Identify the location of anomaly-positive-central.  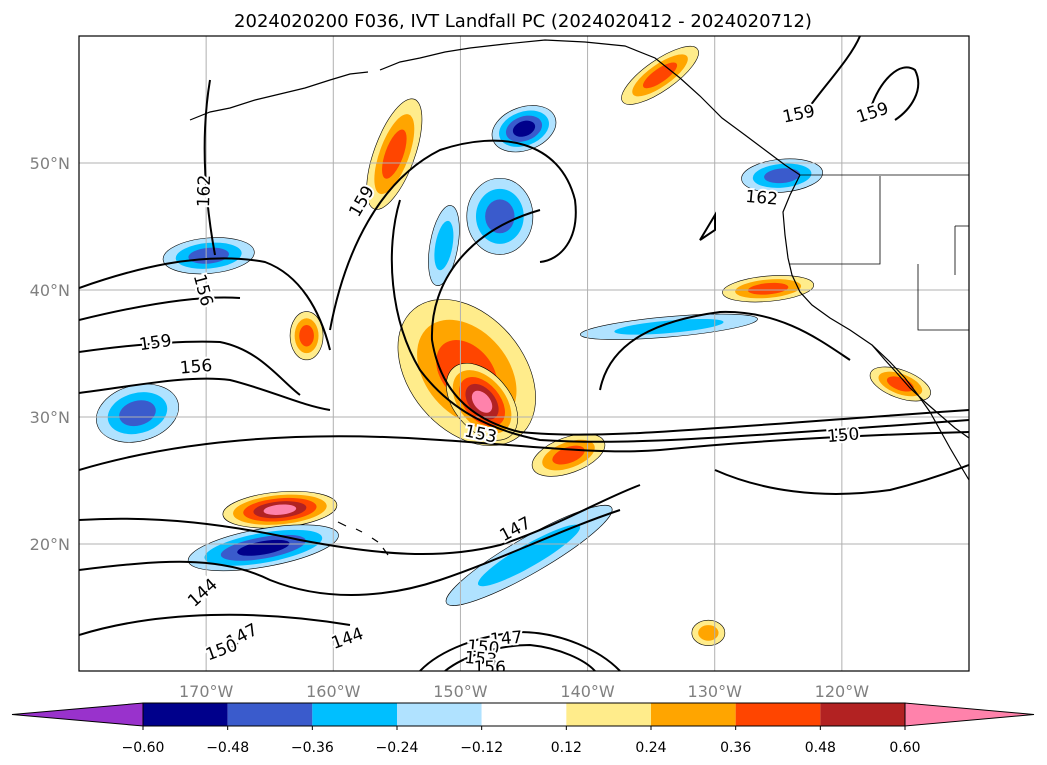
(568, 455).